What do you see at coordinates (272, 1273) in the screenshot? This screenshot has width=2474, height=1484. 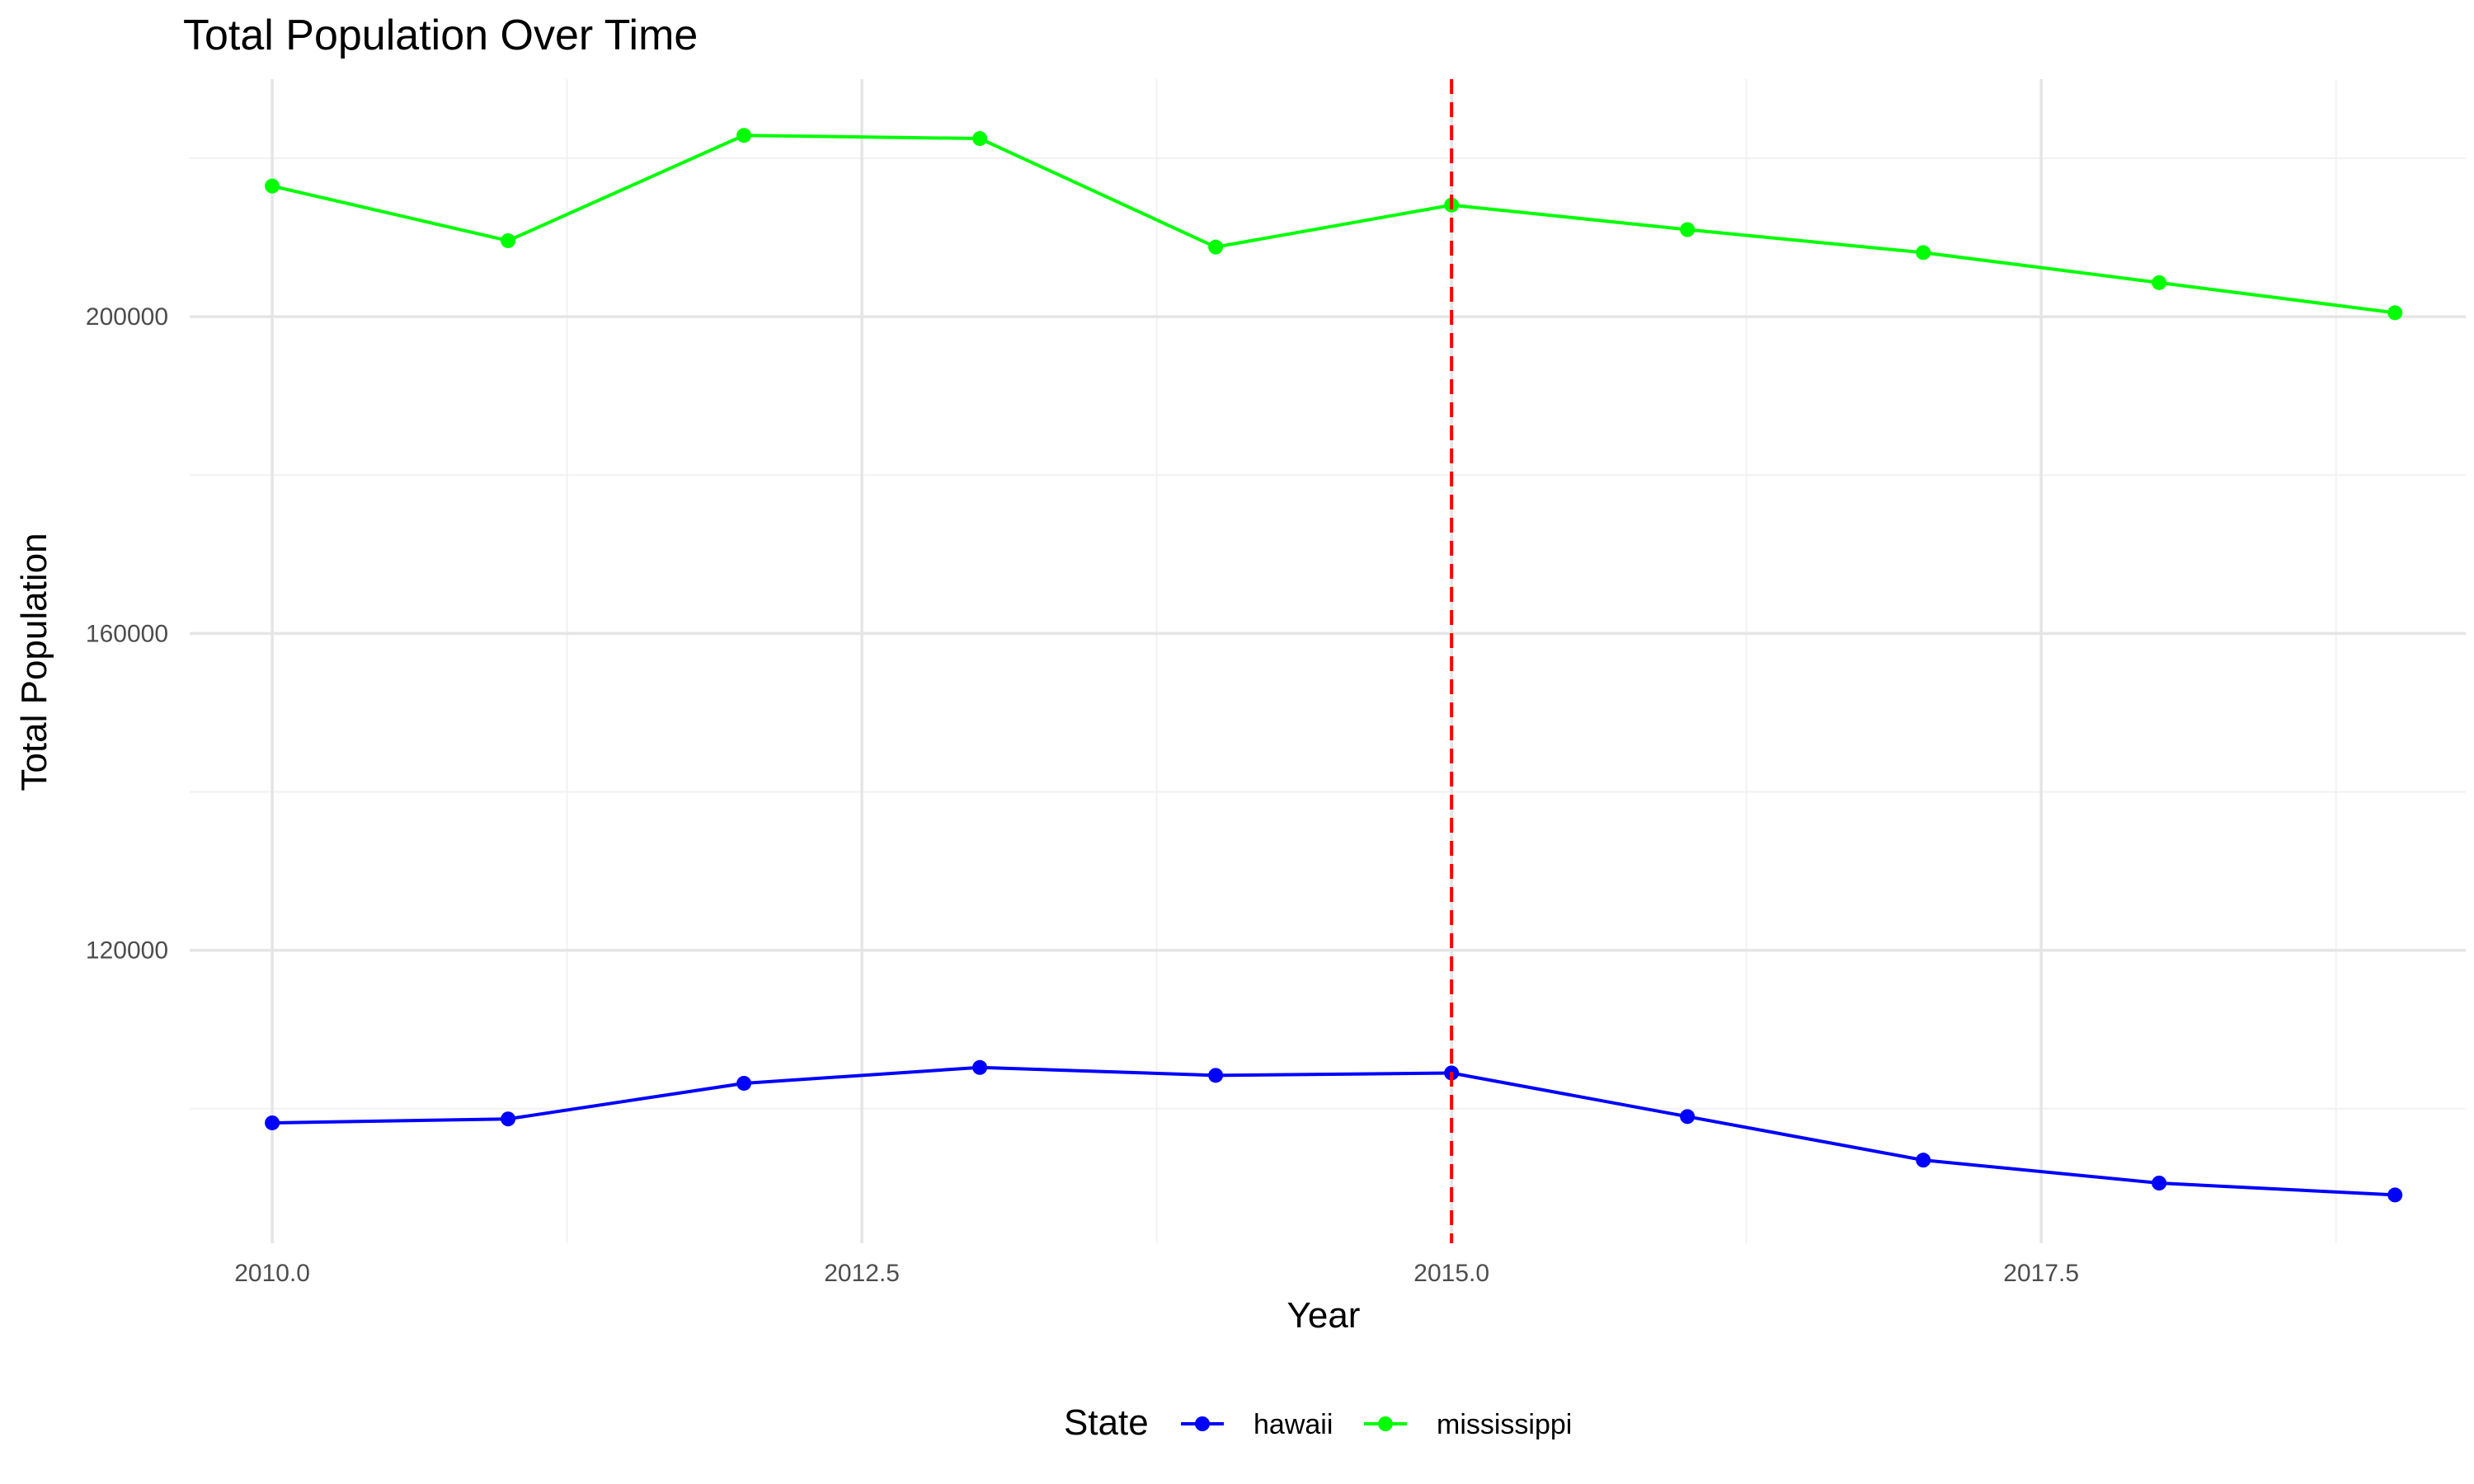 I see `x-tick-label: 2010.0` at bounding box center [272, 1273].